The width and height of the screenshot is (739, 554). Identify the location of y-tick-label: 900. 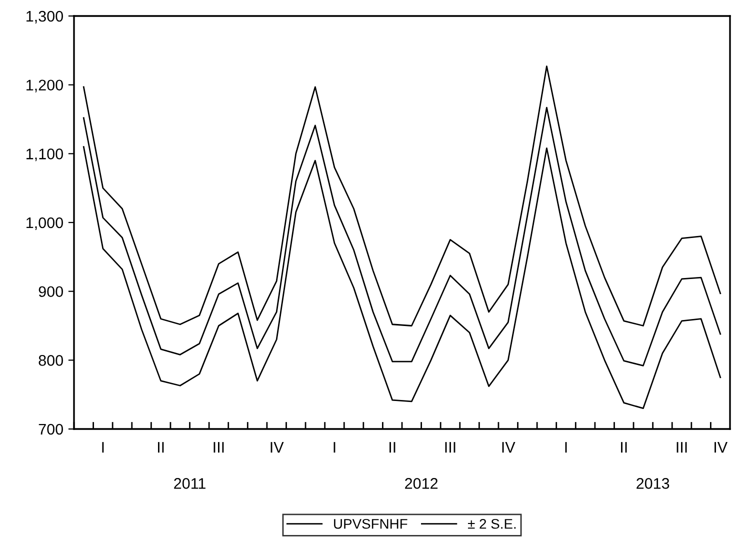
(50, 292).